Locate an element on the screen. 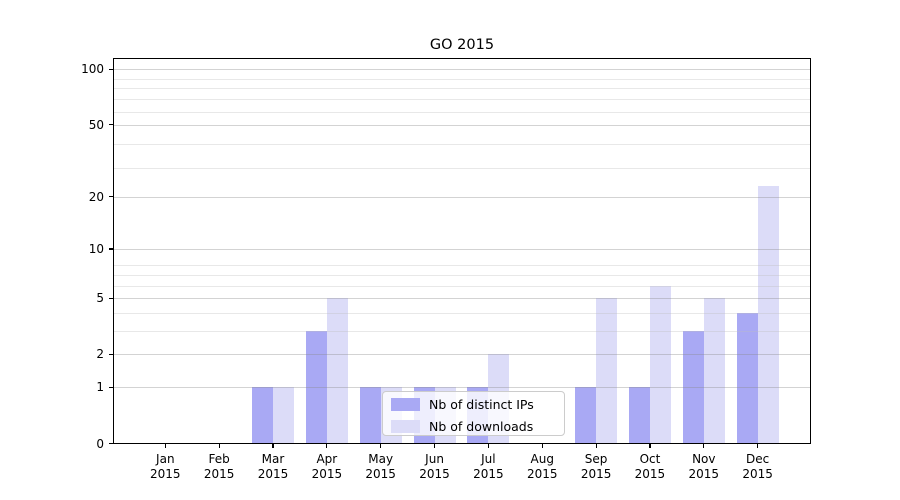 The width and height of the screenshot is (900, 500). bar-distinct-ips-sep is located at coordinates (586, 415).